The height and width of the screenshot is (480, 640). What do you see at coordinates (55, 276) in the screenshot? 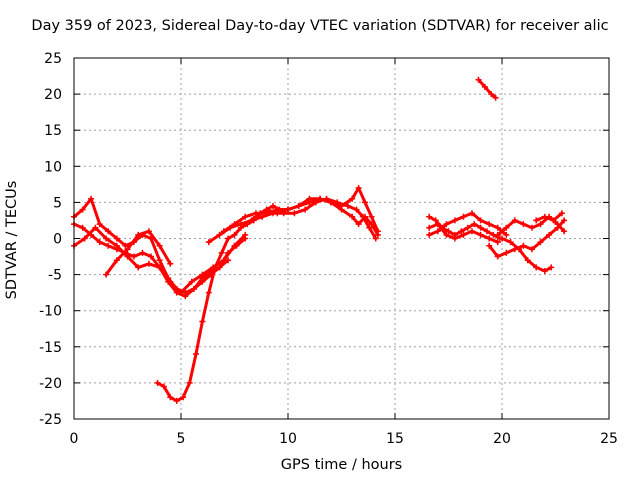
I see `y-tick-label: -5` at bounding box center [55, 276].